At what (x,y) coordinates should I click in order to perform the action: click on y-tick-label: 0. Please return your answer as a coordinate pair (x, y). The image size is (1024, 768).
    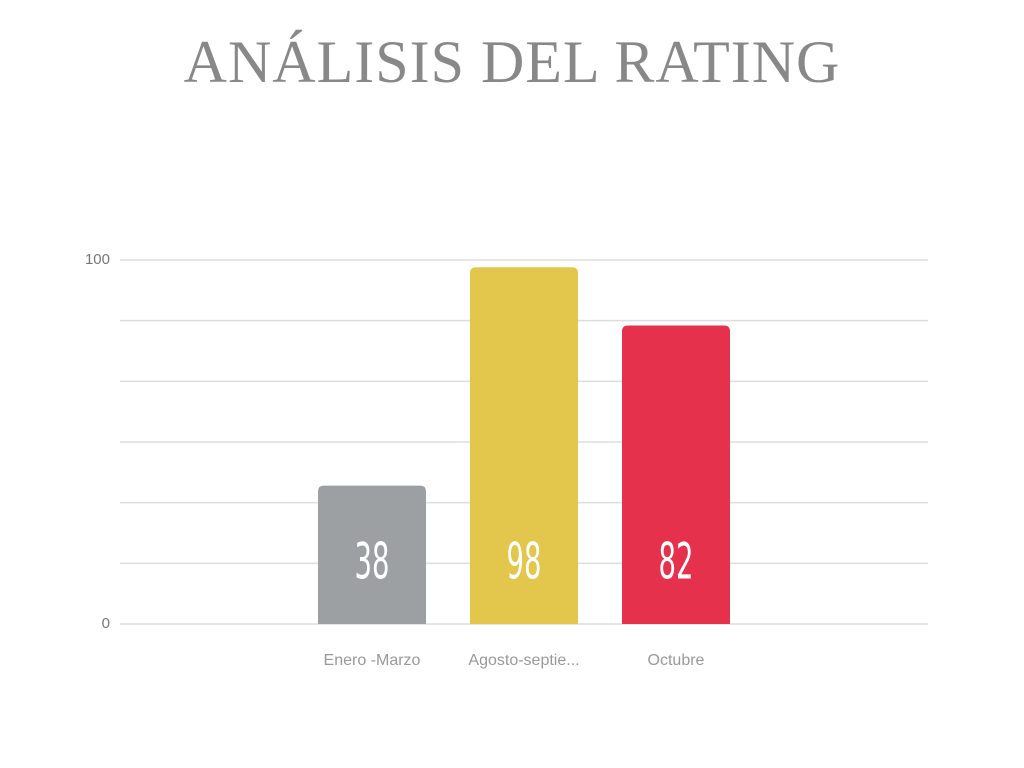
    Looking at the image, I should click on (106, 623).